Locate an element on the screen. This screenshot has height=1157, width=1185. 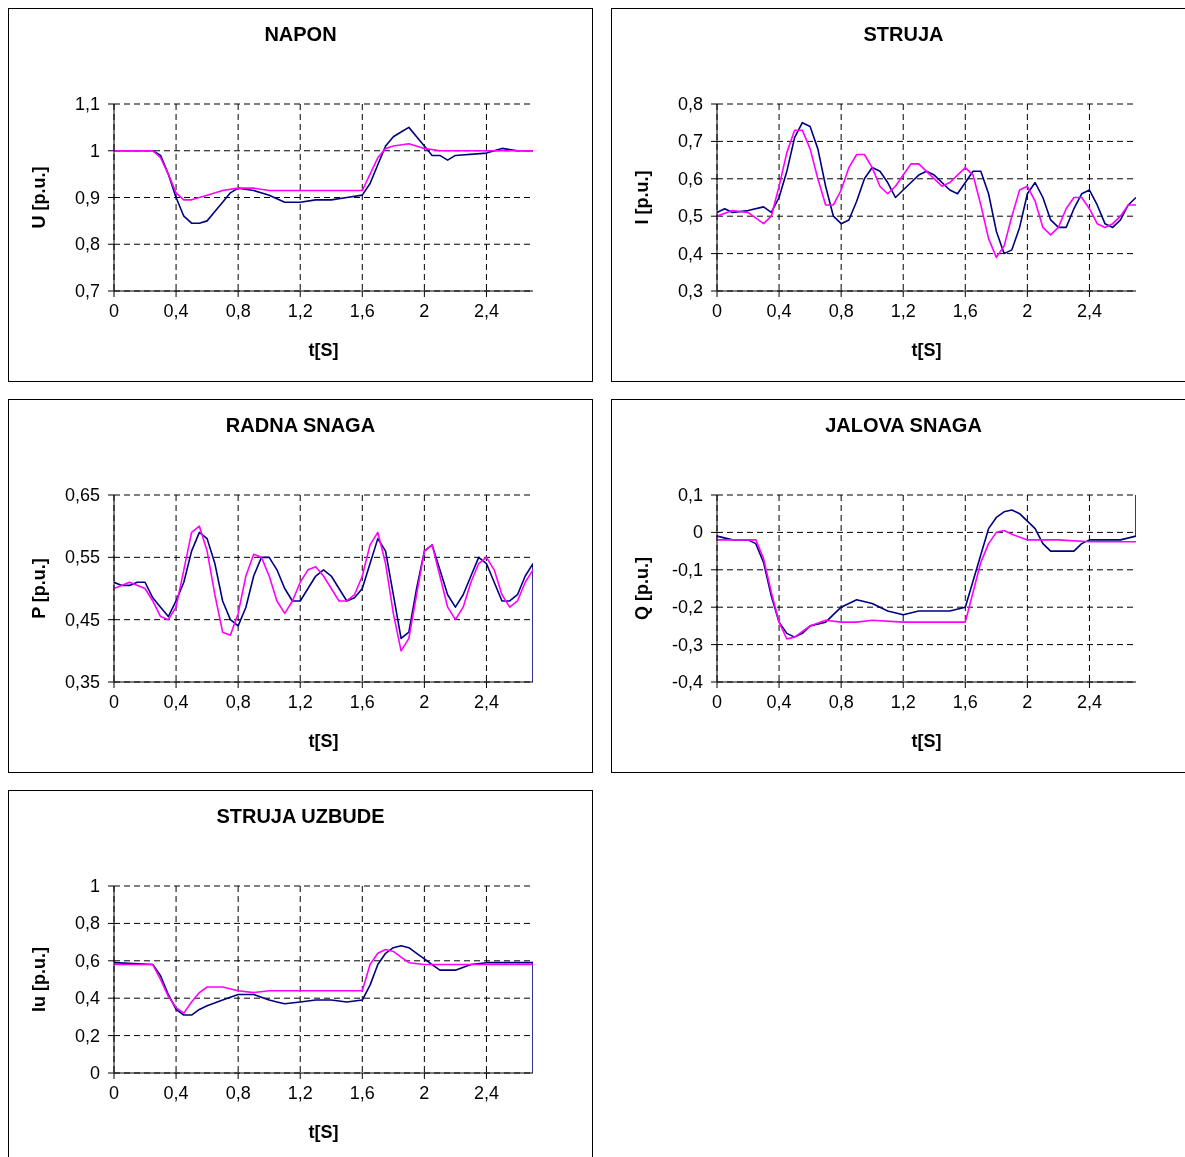
y-axis-title: U [p.u.] is located at coordinates (39, 197).